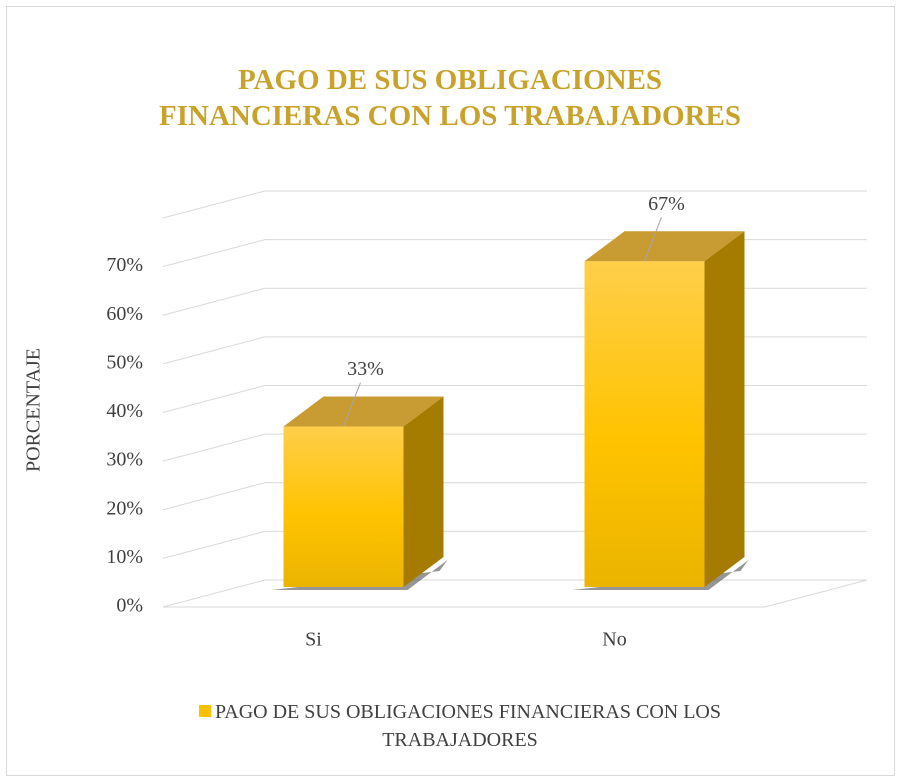 Image resolution: width=901 pixels, height=782 pixels. I want to click on y-tick-label: 0%, so click(129, 606).